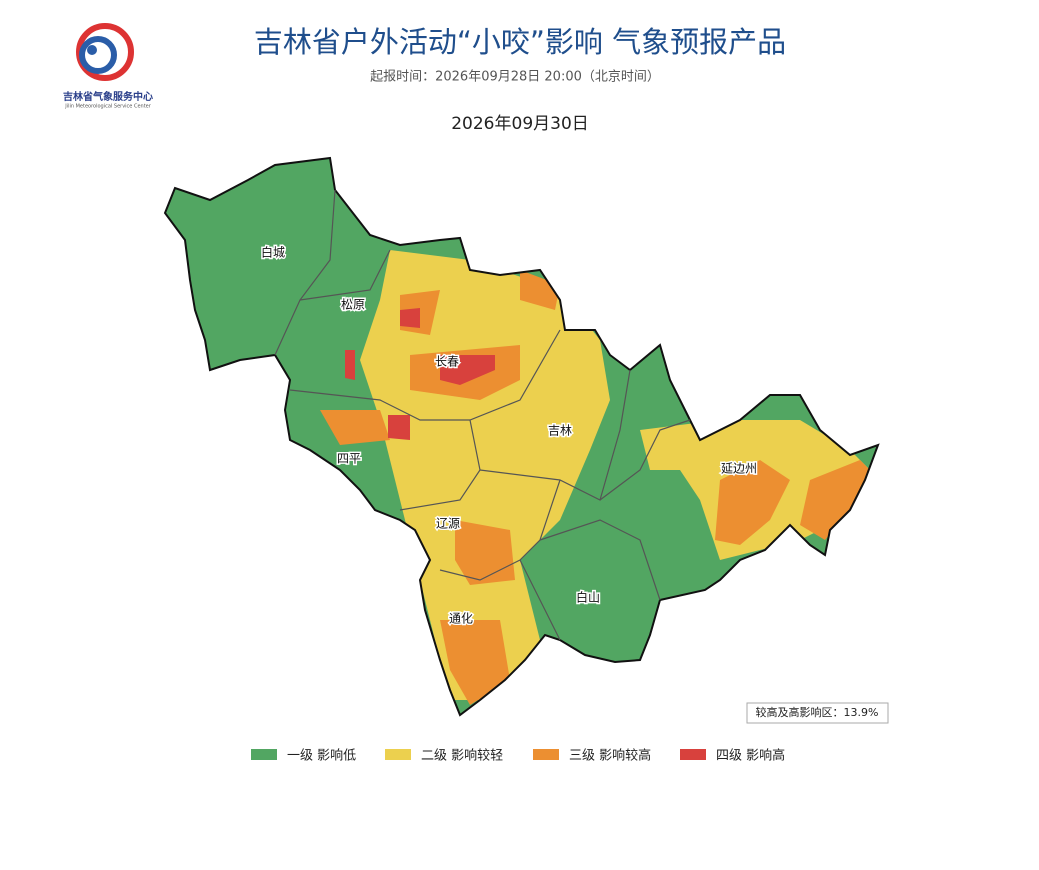  Describe the element at coordinates (273, 252) in the screenshot. I see `city-label: 白城` at that location.